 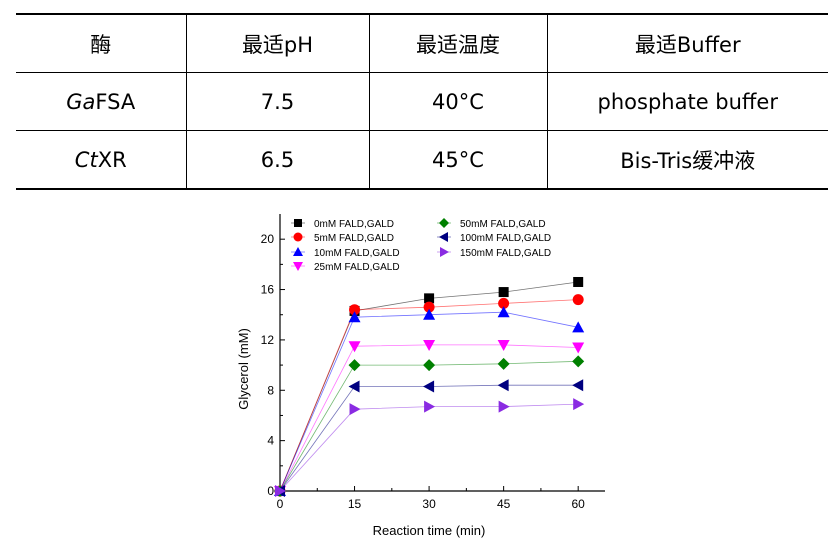 I want to click on header-optimal-ph: 最适pH, so click(x=277, y=43).